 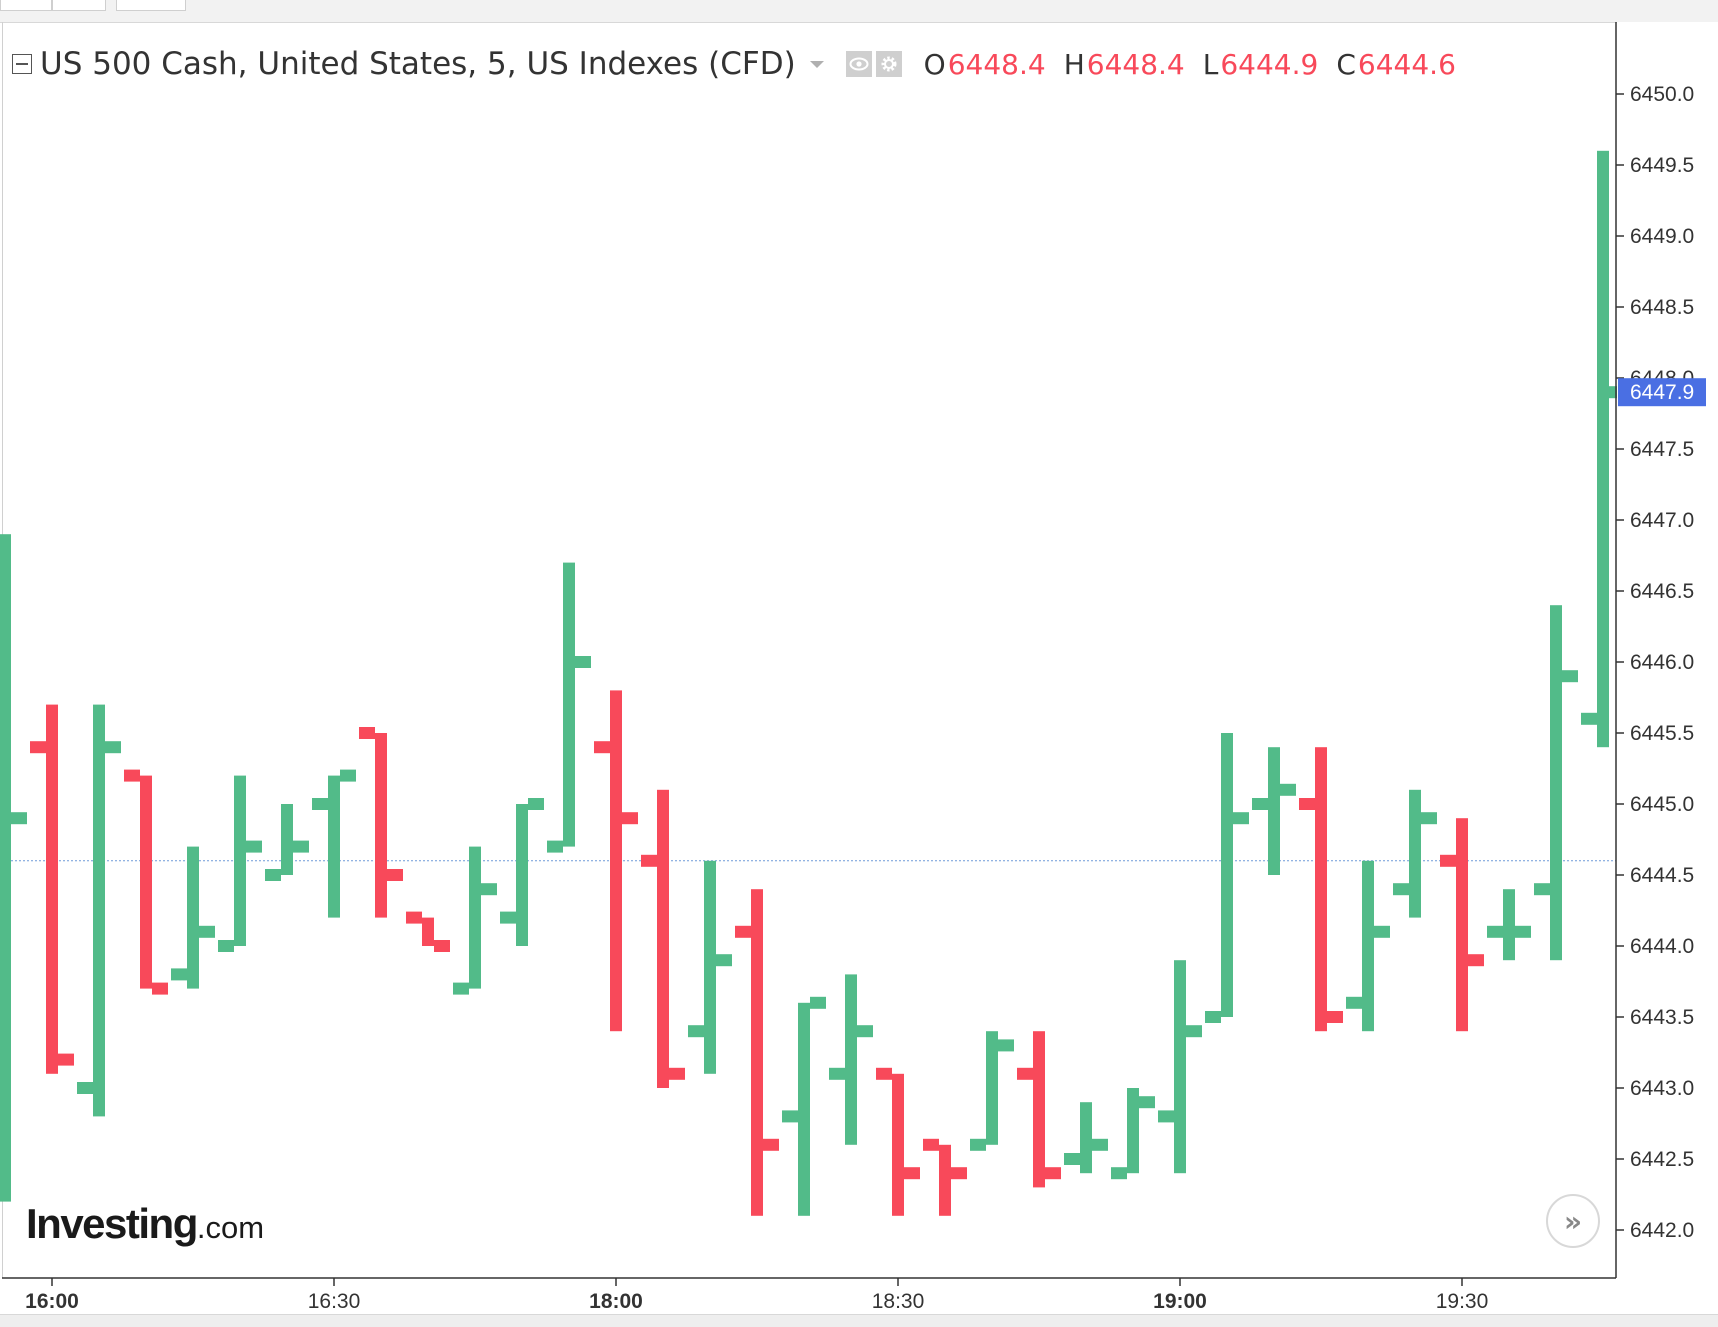 What do you see at coordinates (1662, 662) in the screenshot?
I see `price-tick-label: 6446.0` at bounding box center [1662, 662].